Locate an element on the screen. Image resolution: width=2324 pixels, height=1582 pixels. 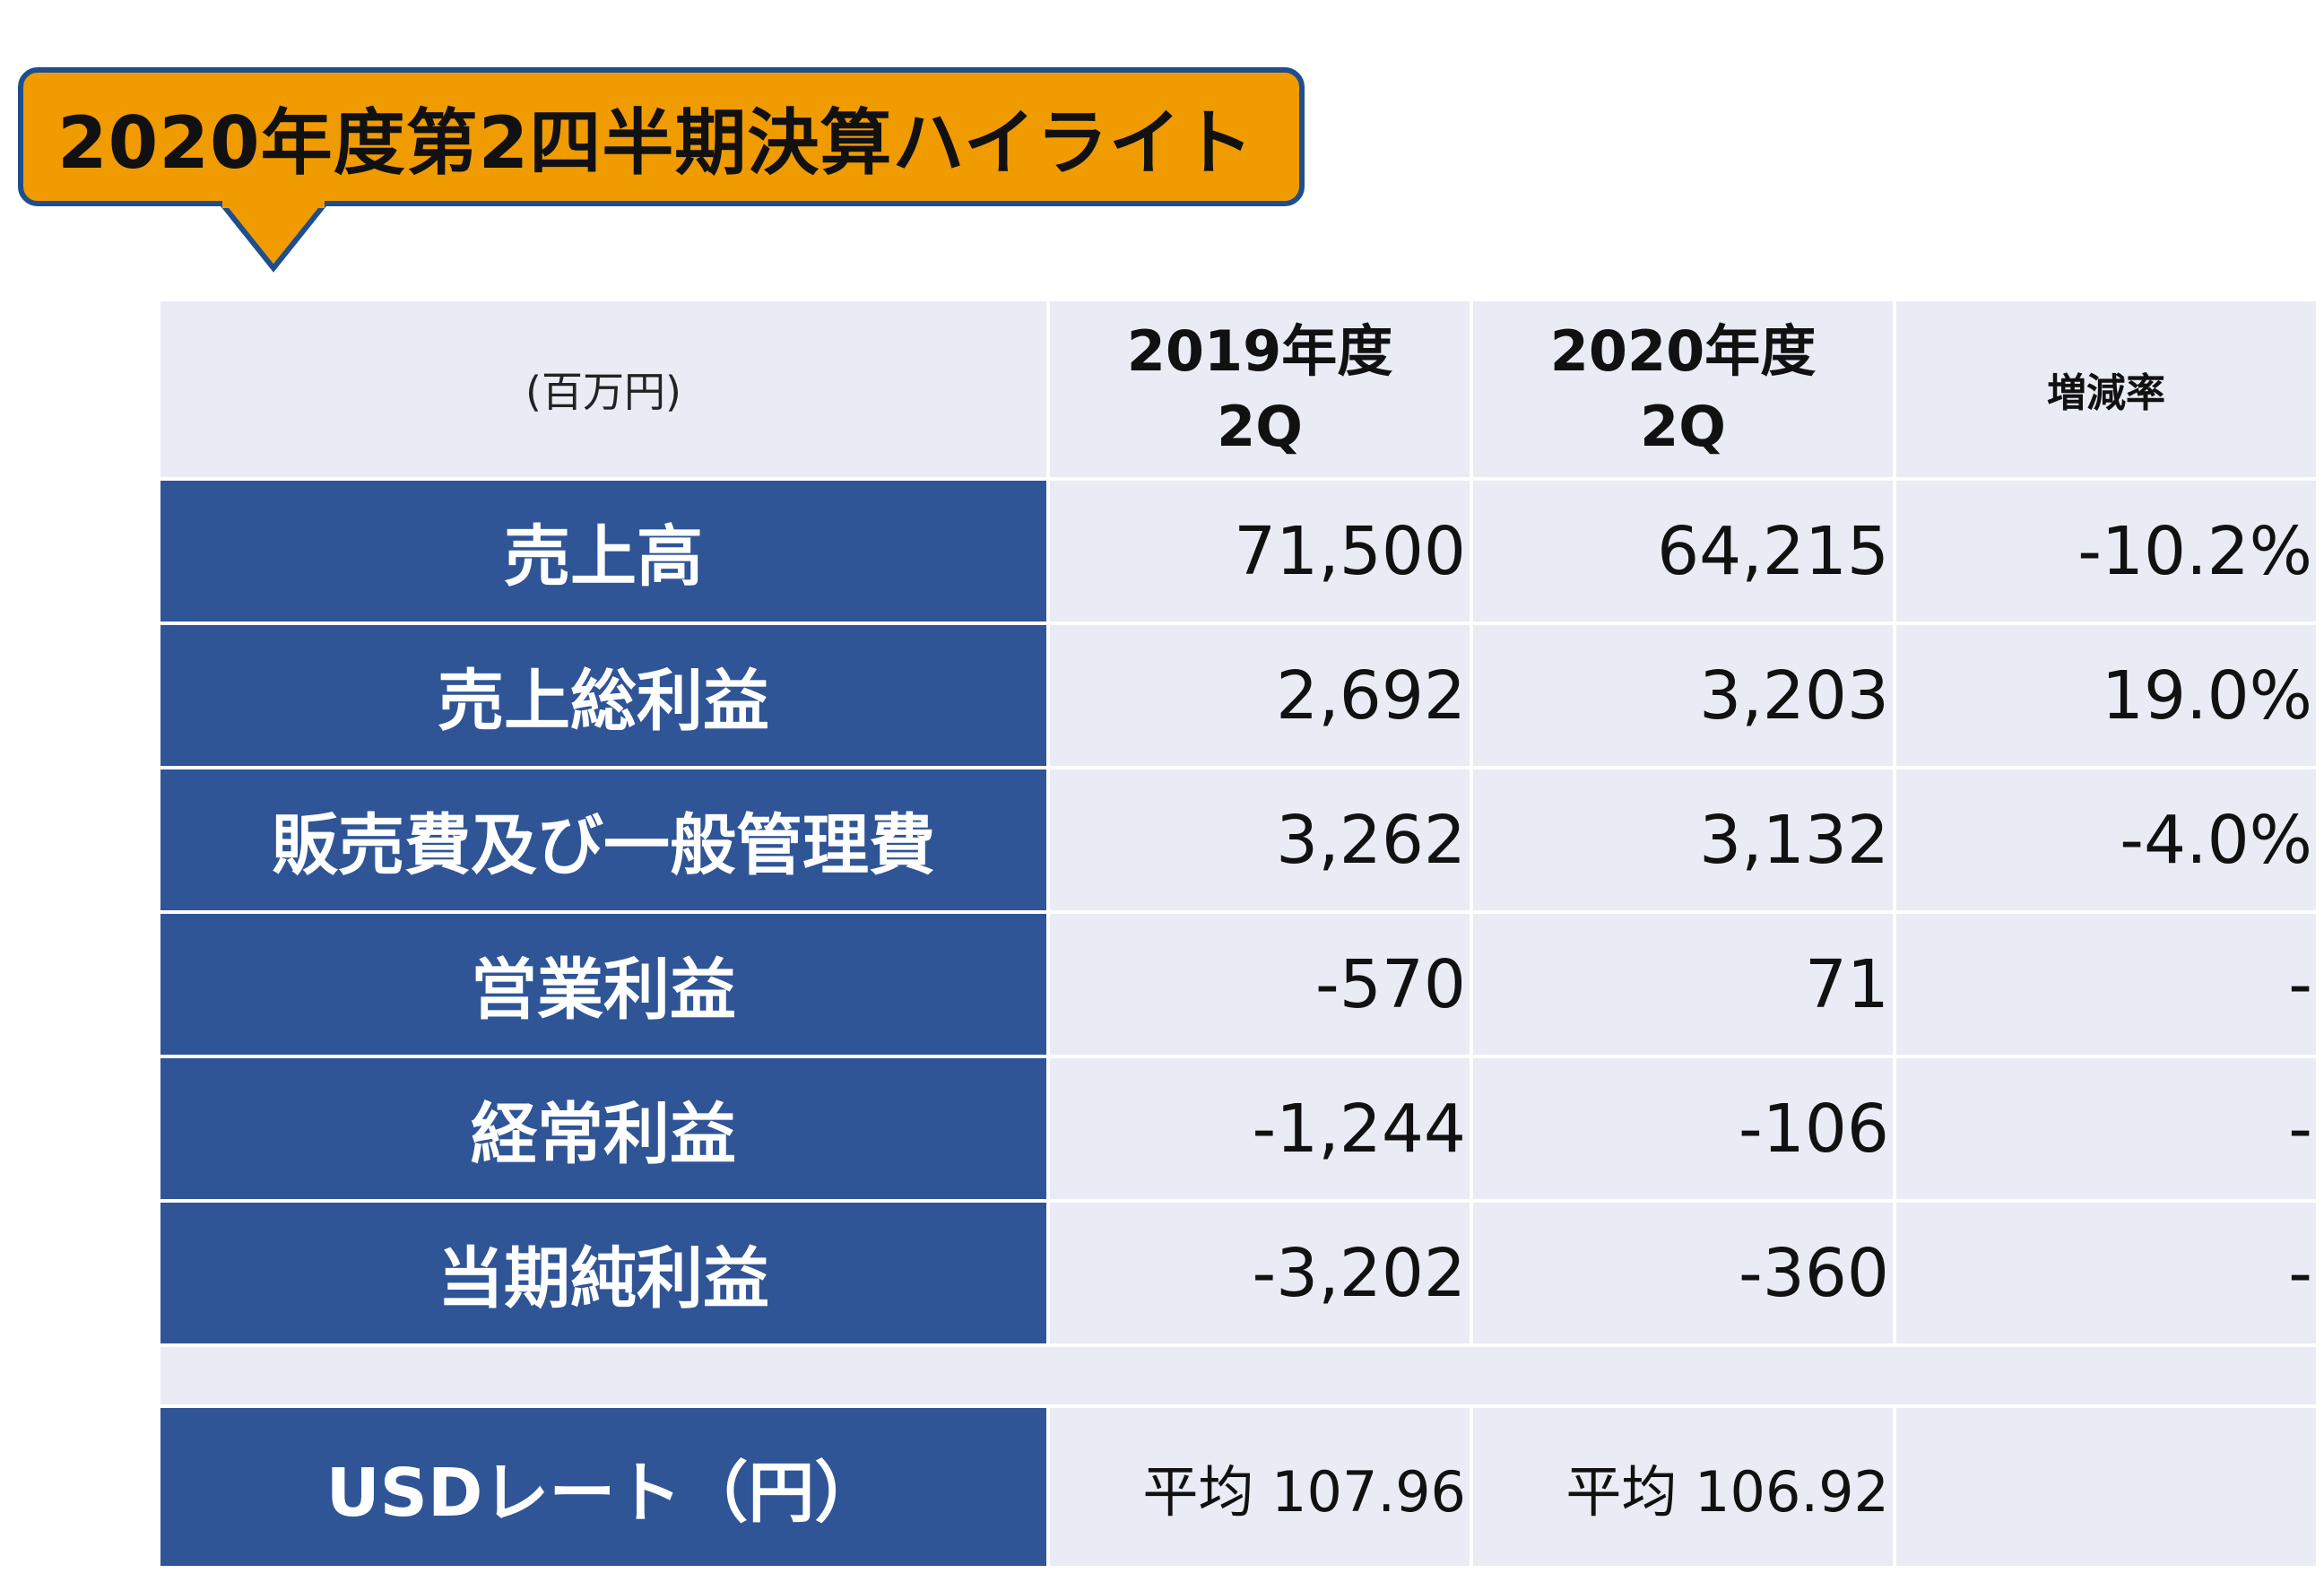
table-row: 販売費及び一般管理費 3,262 3,132 -4.0% is located at coordinates (1238, 840).